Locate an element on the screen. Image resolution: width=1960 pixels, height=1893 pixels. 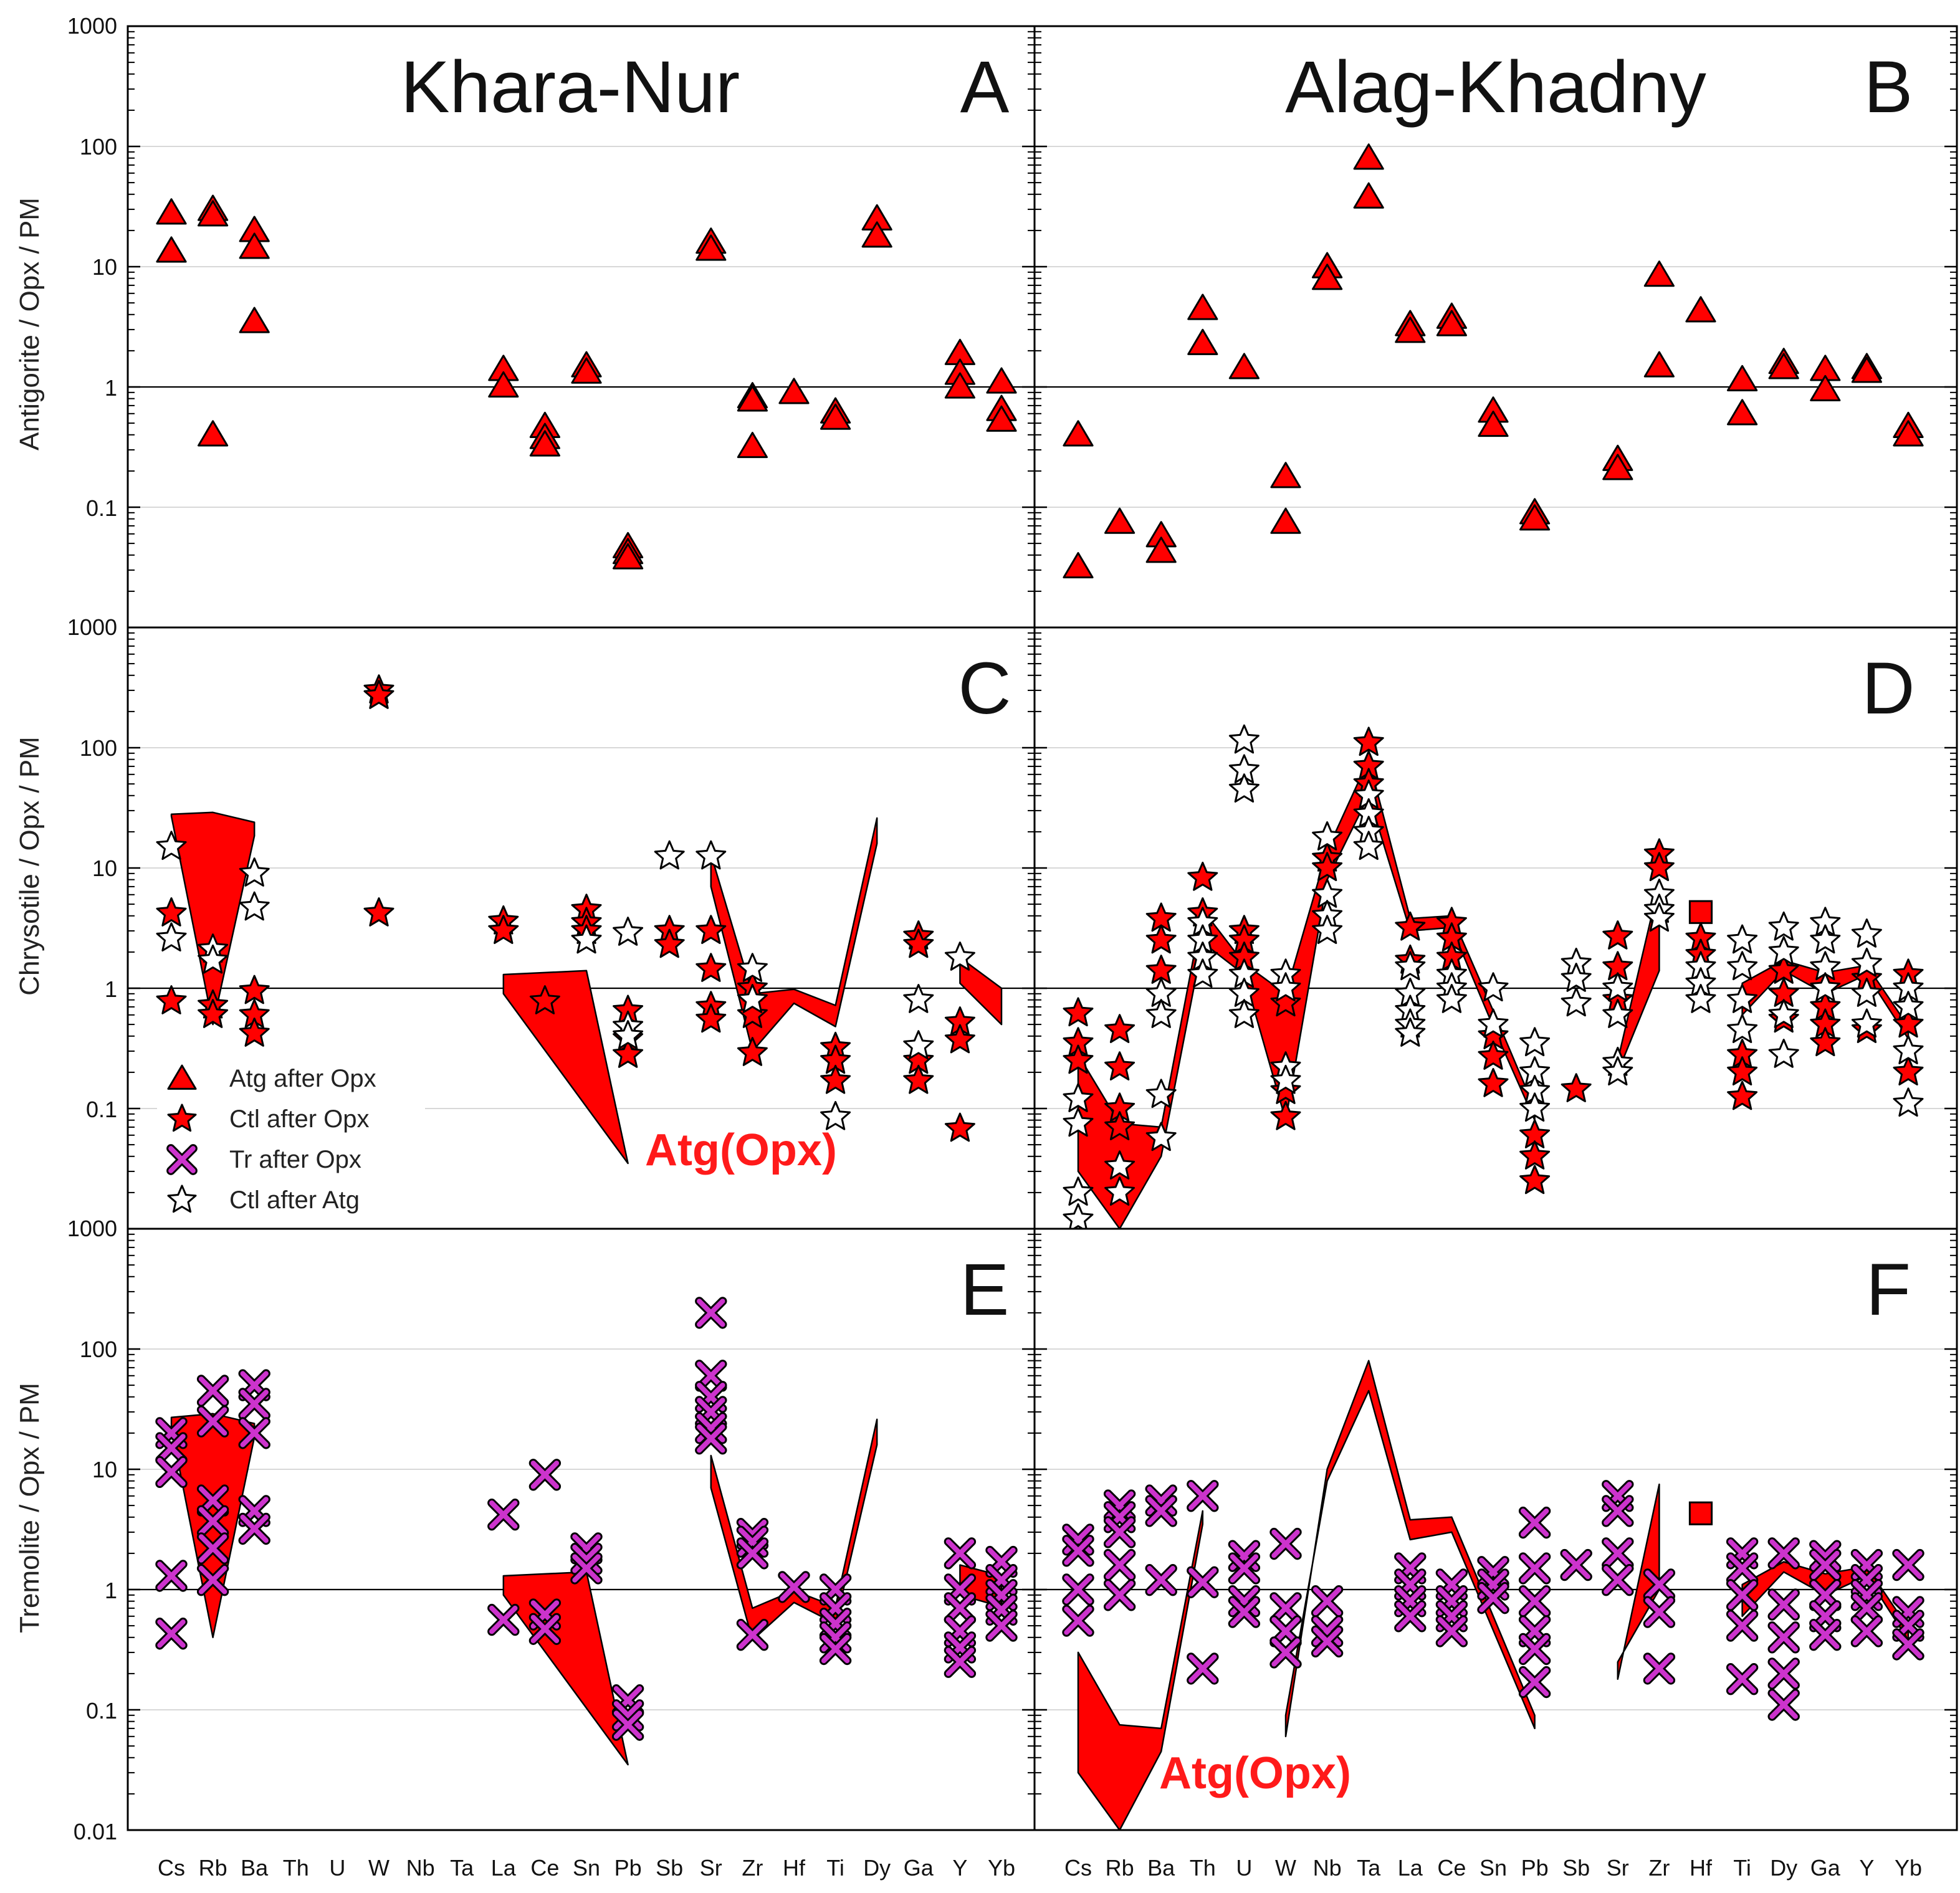
title-alag-khadny: Alag-Khadny is located at coordinates (1495, 87).